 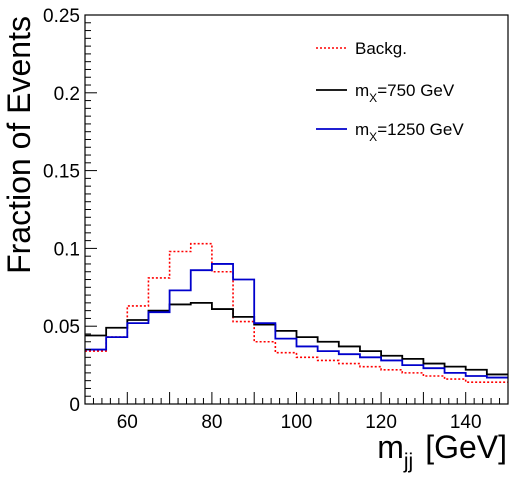 I want to click on x-axis-title-subscript: jj, so click(x=408, y=461).